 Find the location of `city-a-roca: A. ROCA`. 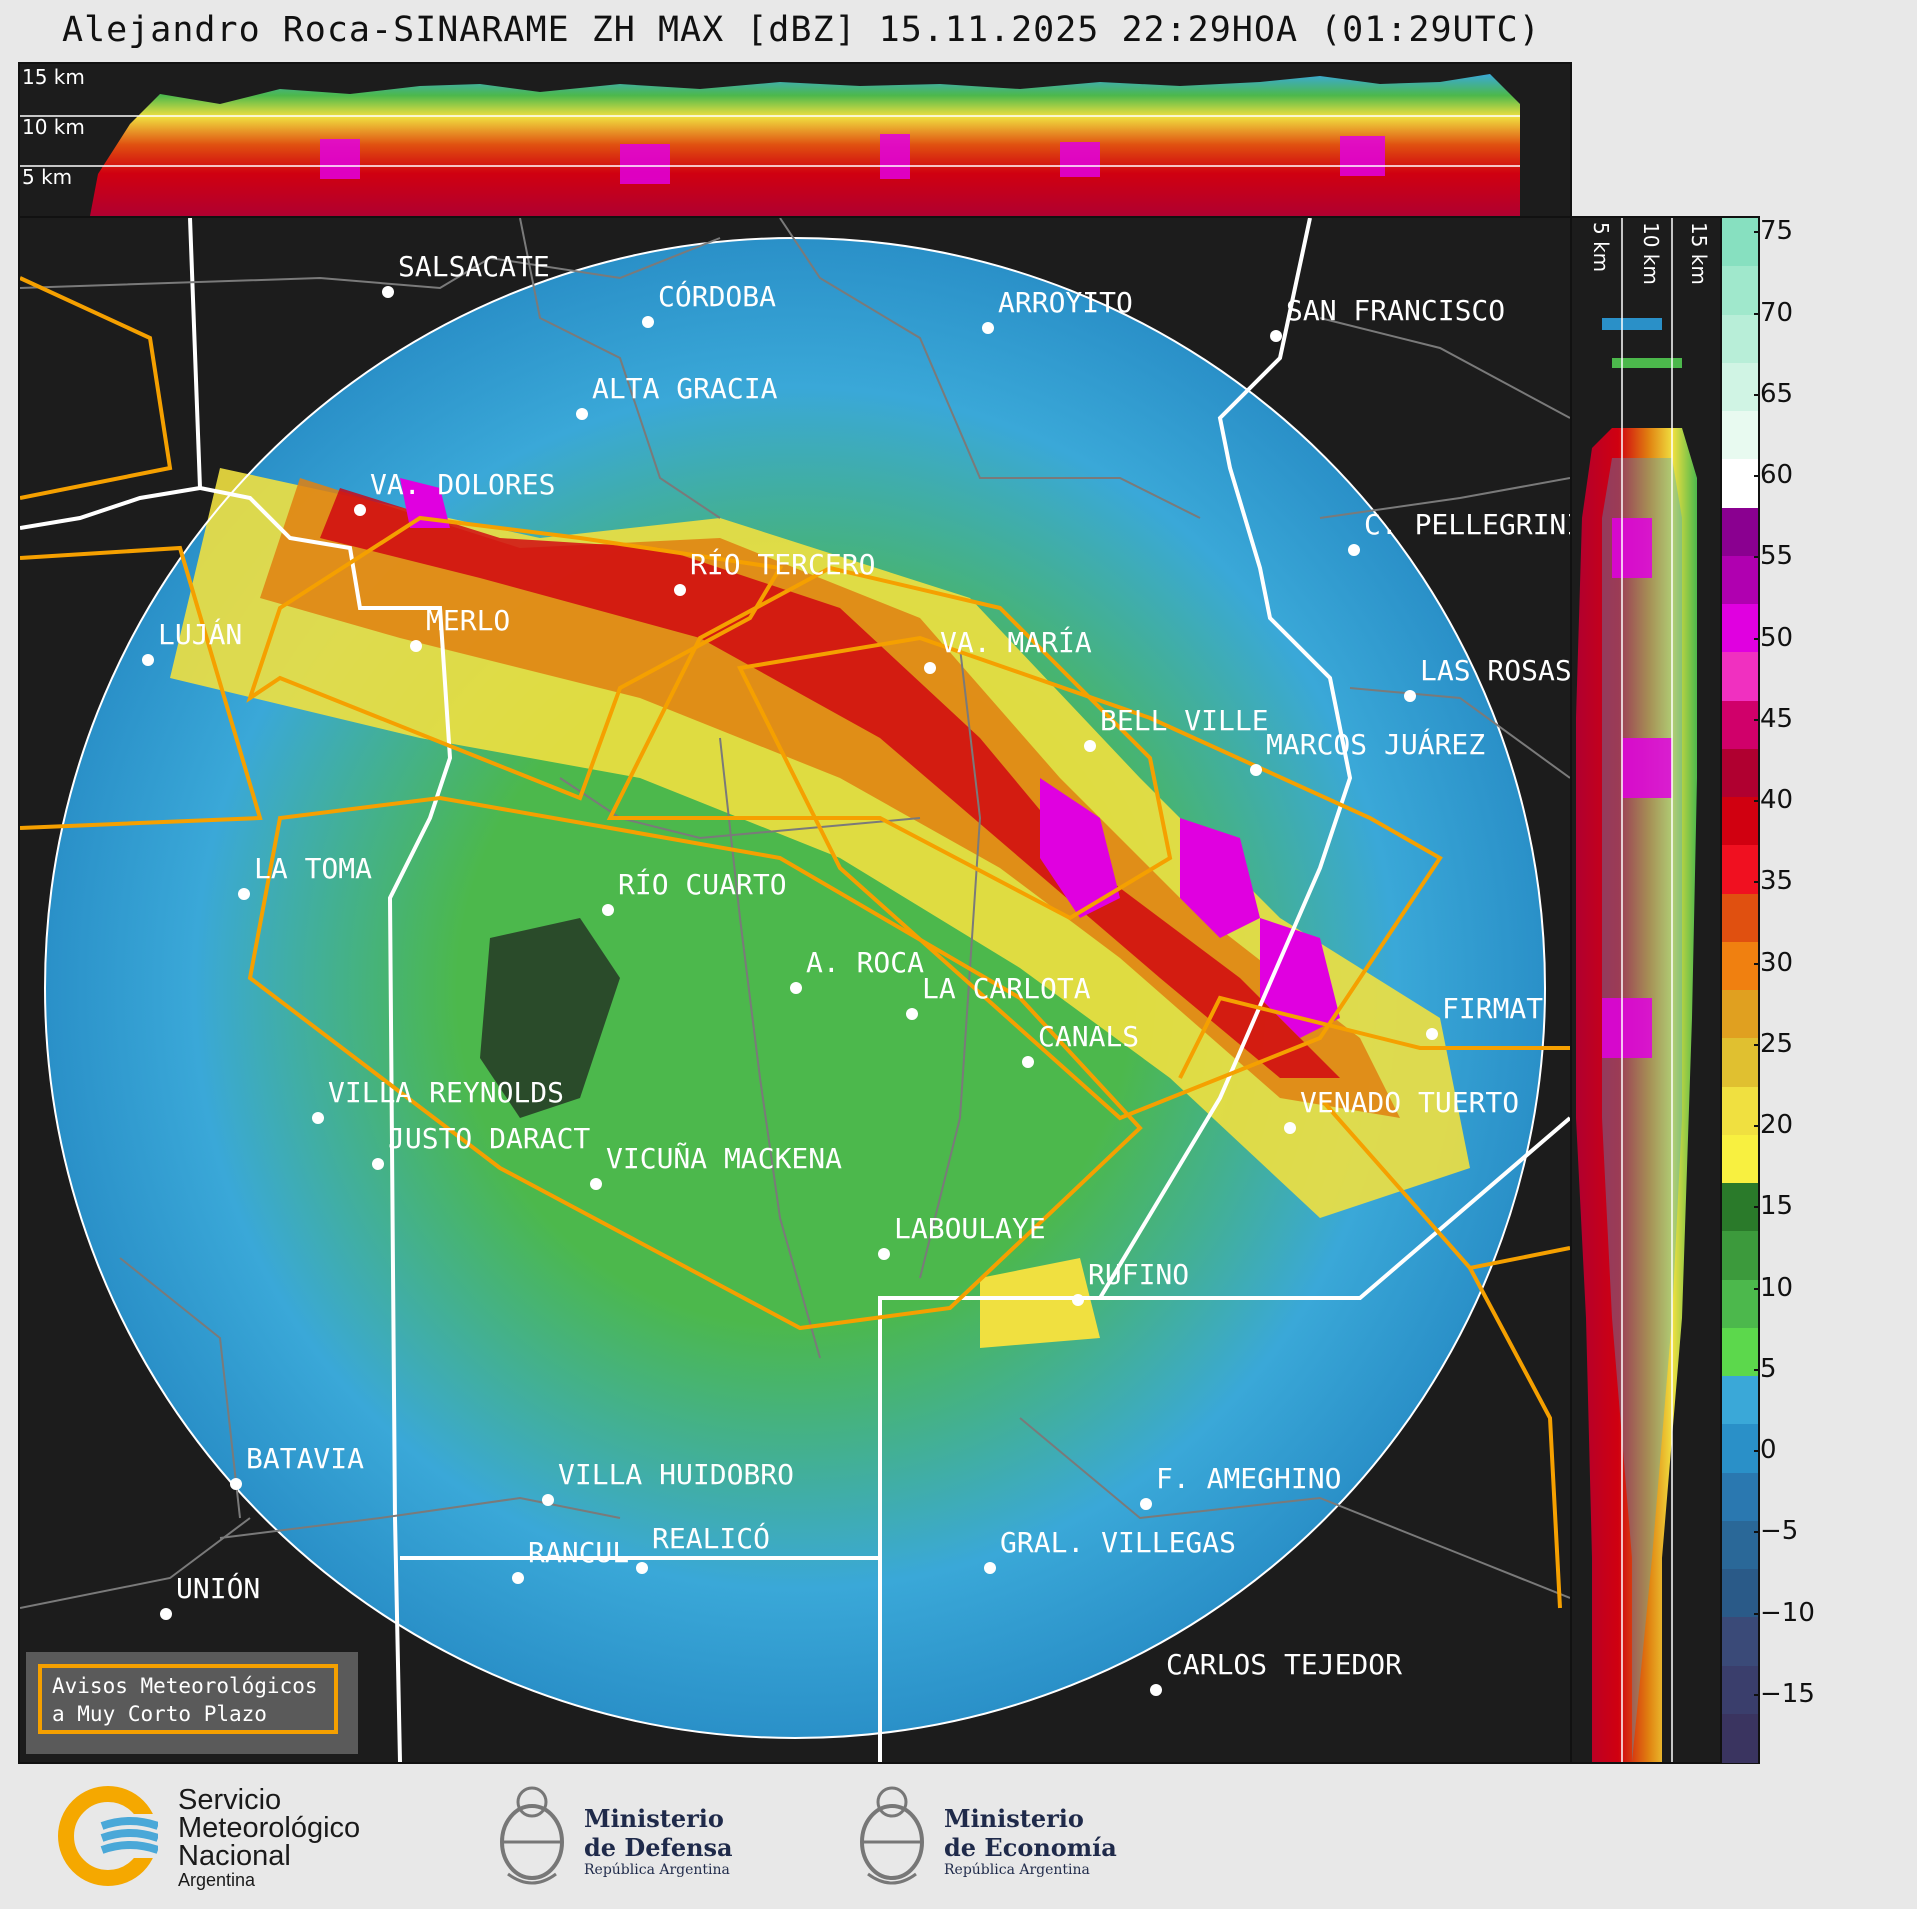

city-a-roca: A. ROCA is located at coordinates (857, 970).